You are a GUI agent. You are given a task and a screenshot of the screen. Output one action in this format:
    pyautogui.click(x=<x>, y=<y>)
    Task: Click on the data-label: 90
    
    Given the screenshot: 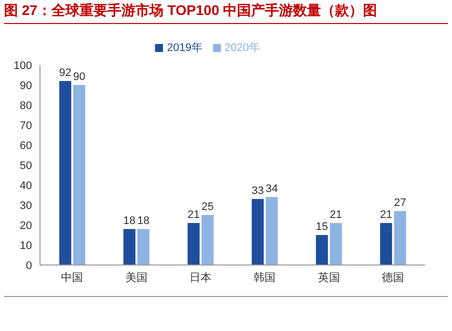 What is the action you would take?
    pyautogui.click(x=79, y=77)
    